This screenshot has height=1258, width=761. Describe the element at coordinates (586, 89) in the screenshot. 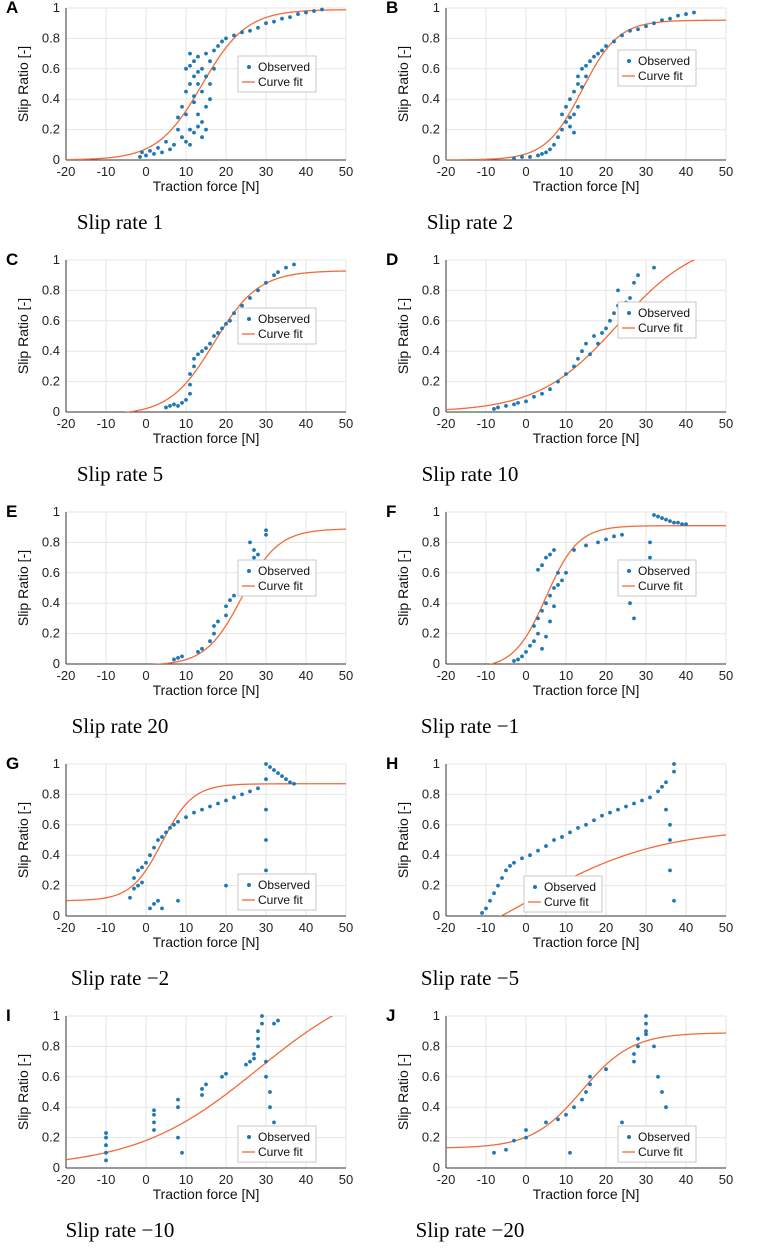

I see `curve-fit-line` at that location.